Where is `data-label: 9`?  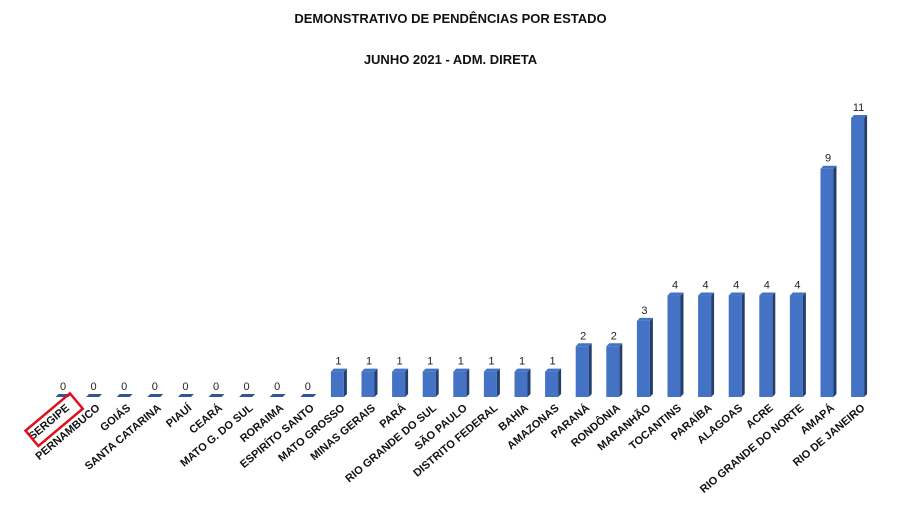 data-label: 9 is located at coordinates (828, 159).